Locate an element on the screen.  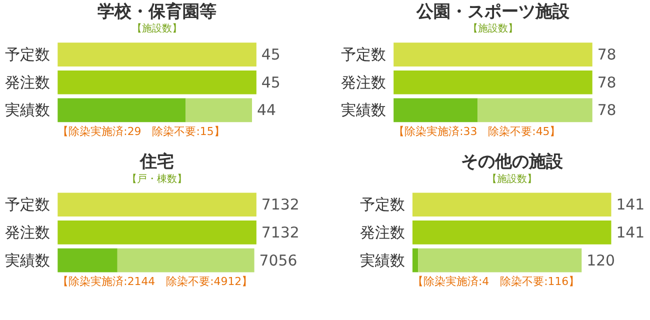
chart-subtitle: 【戸・棟数】 is located at coordinates (157, 178).